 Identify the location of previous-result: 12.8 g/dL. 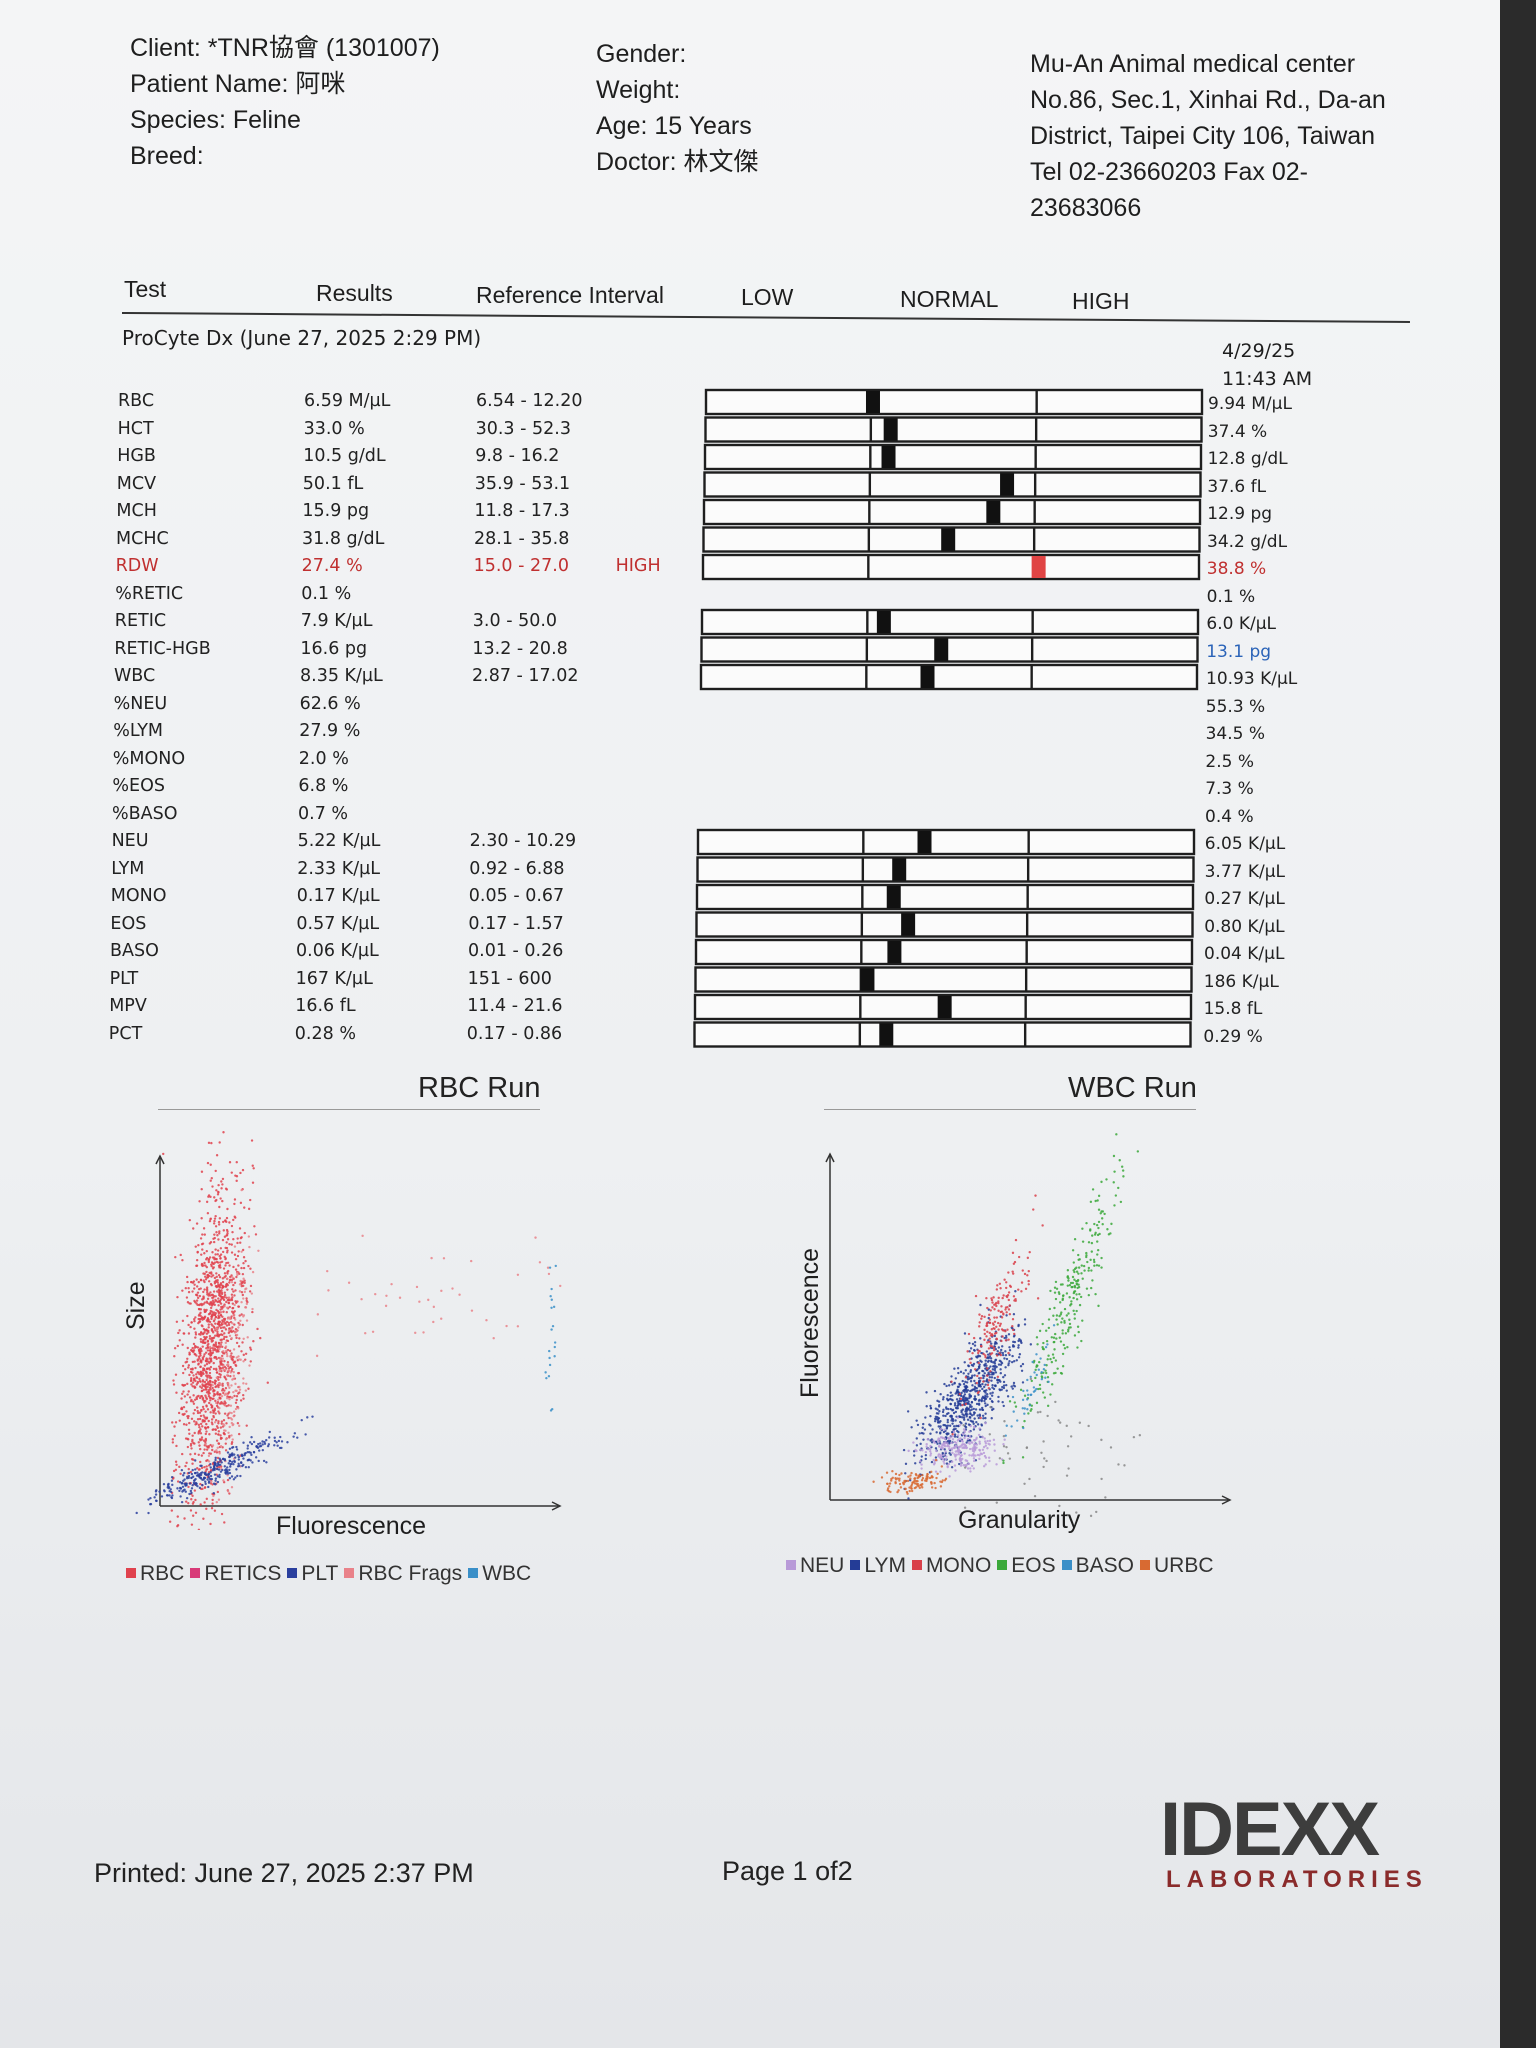
(1247, 459).